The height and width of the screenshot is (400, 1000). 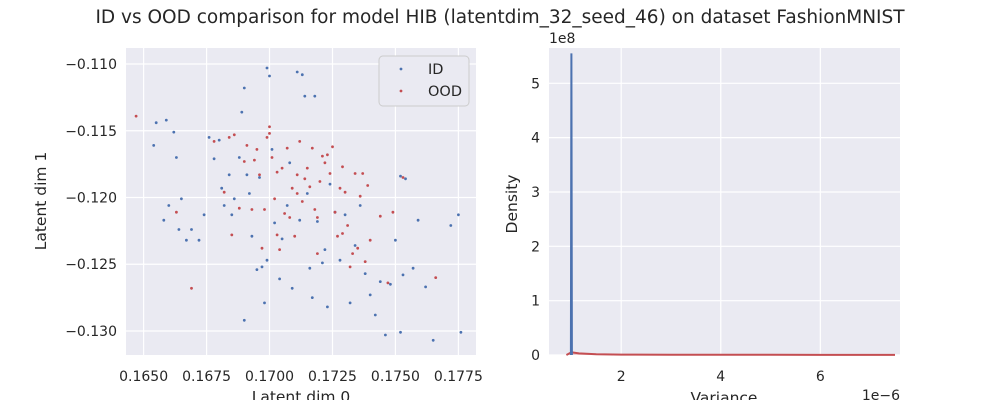 I want to click on density-line-ood, so click(x=730, y=353).